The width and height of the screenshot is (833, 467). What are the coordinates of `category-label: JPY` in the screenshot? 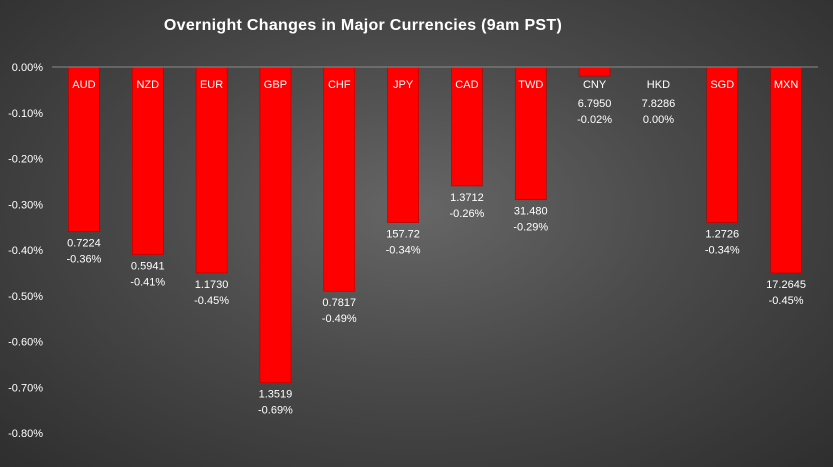 It's located at (403, 85).